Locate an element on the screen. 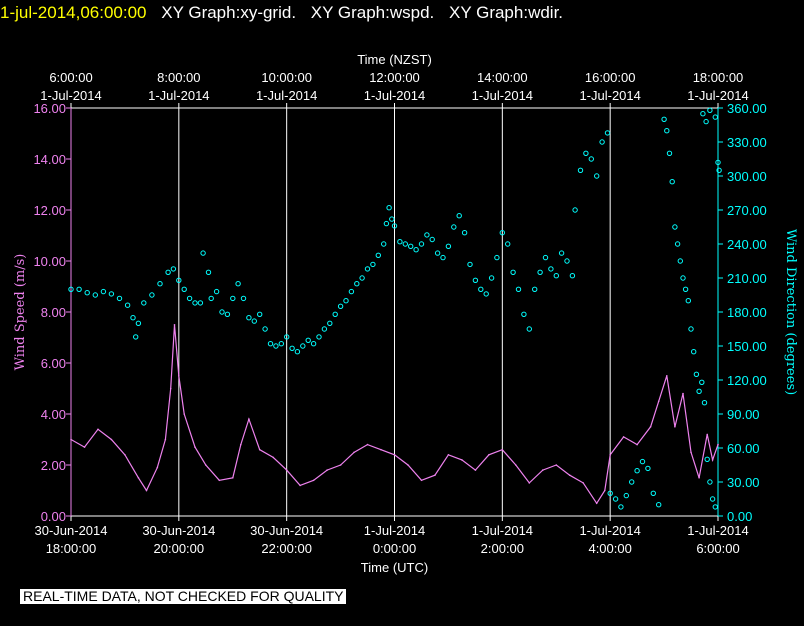 The image size is (804, 626). left-tick-label: 0.00 is located at coordinates (53, 516).